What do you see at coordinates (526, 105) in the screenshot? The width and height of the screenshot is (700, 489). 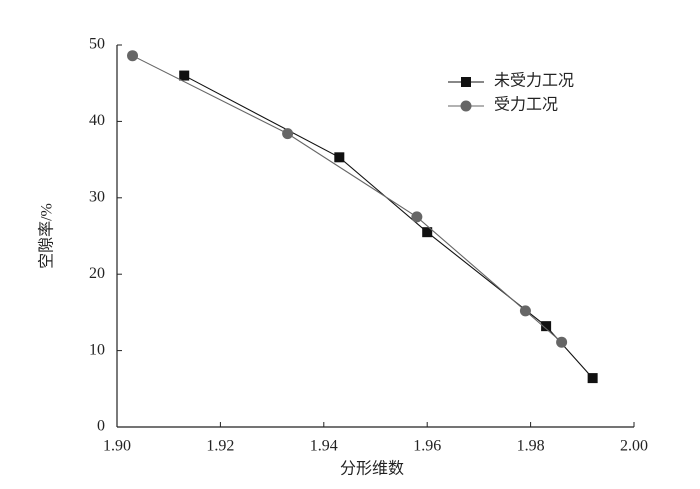 I see `legend-label: 受力工况` at bounding box center [526, 105].